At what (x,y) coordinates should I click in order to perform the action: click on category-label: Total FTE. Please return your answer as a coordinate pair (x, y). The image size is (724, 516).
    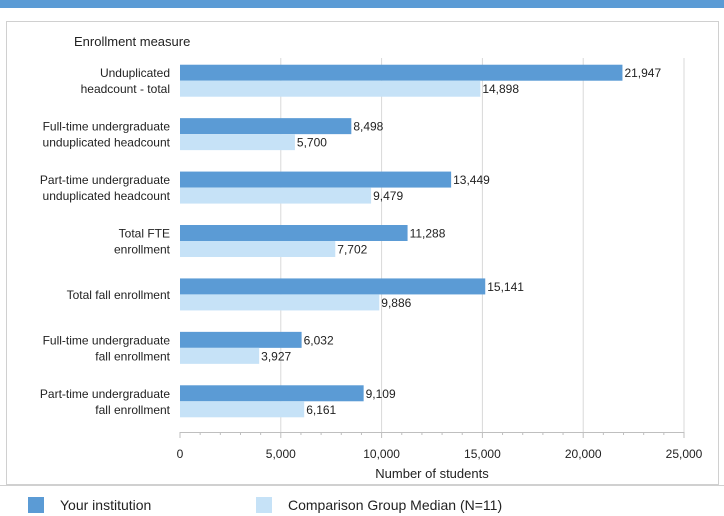
    Looking at the image, I should click on (144, 234).